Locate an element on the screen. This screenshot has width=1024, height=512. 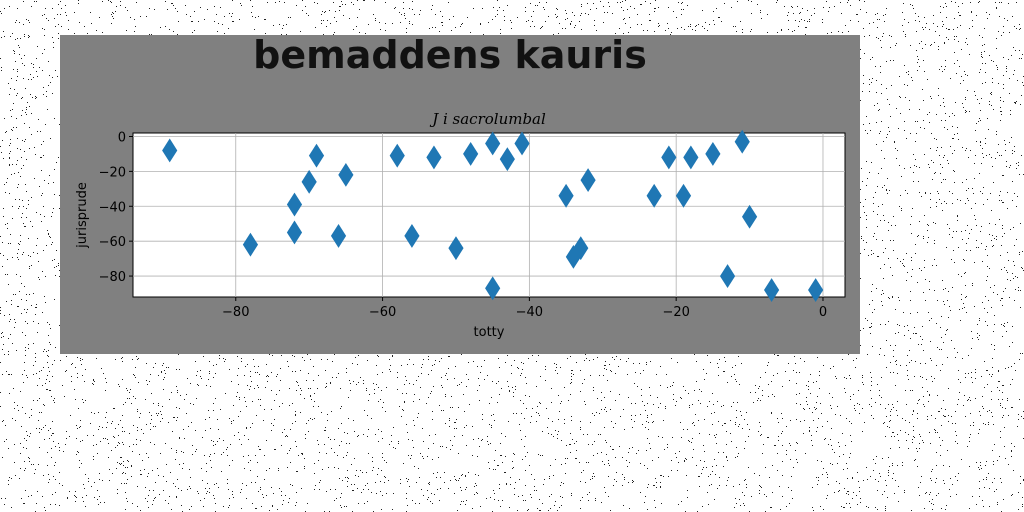
x-axis-label: totty is located at coordinates (489, 332).